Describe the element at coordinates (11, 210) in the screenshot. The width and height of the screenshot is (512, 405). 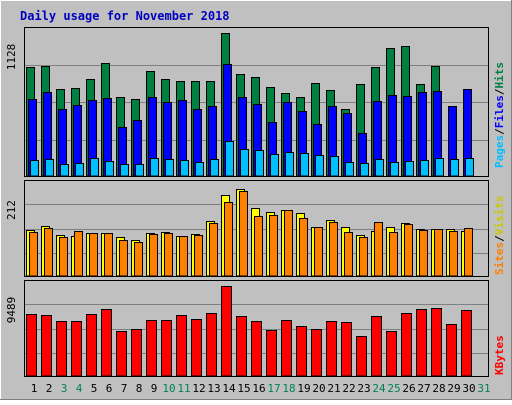
I see `y-max-label: 212` at that location.